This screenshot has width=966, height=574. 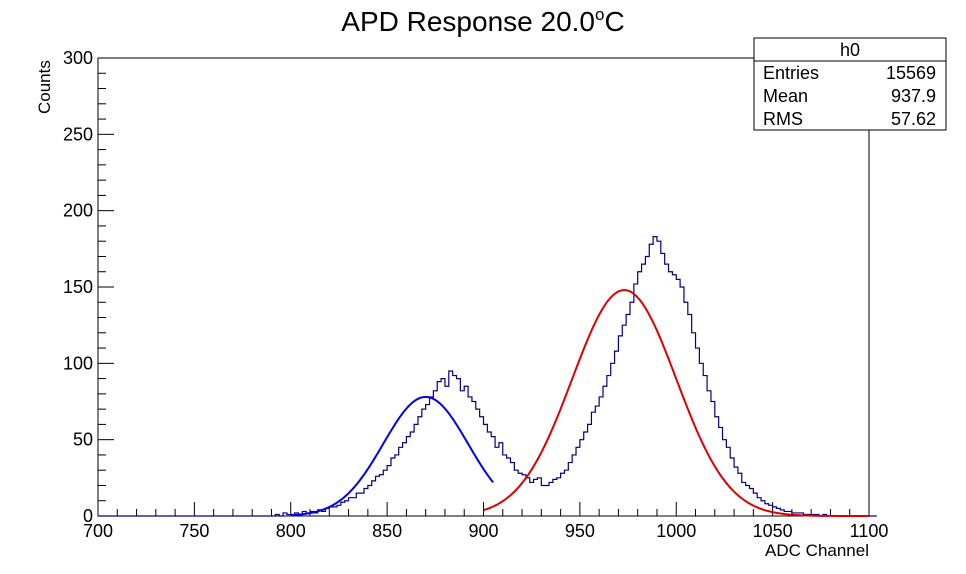 I want to click on stats-entries-value: 15569, so click(x=911, y=73).